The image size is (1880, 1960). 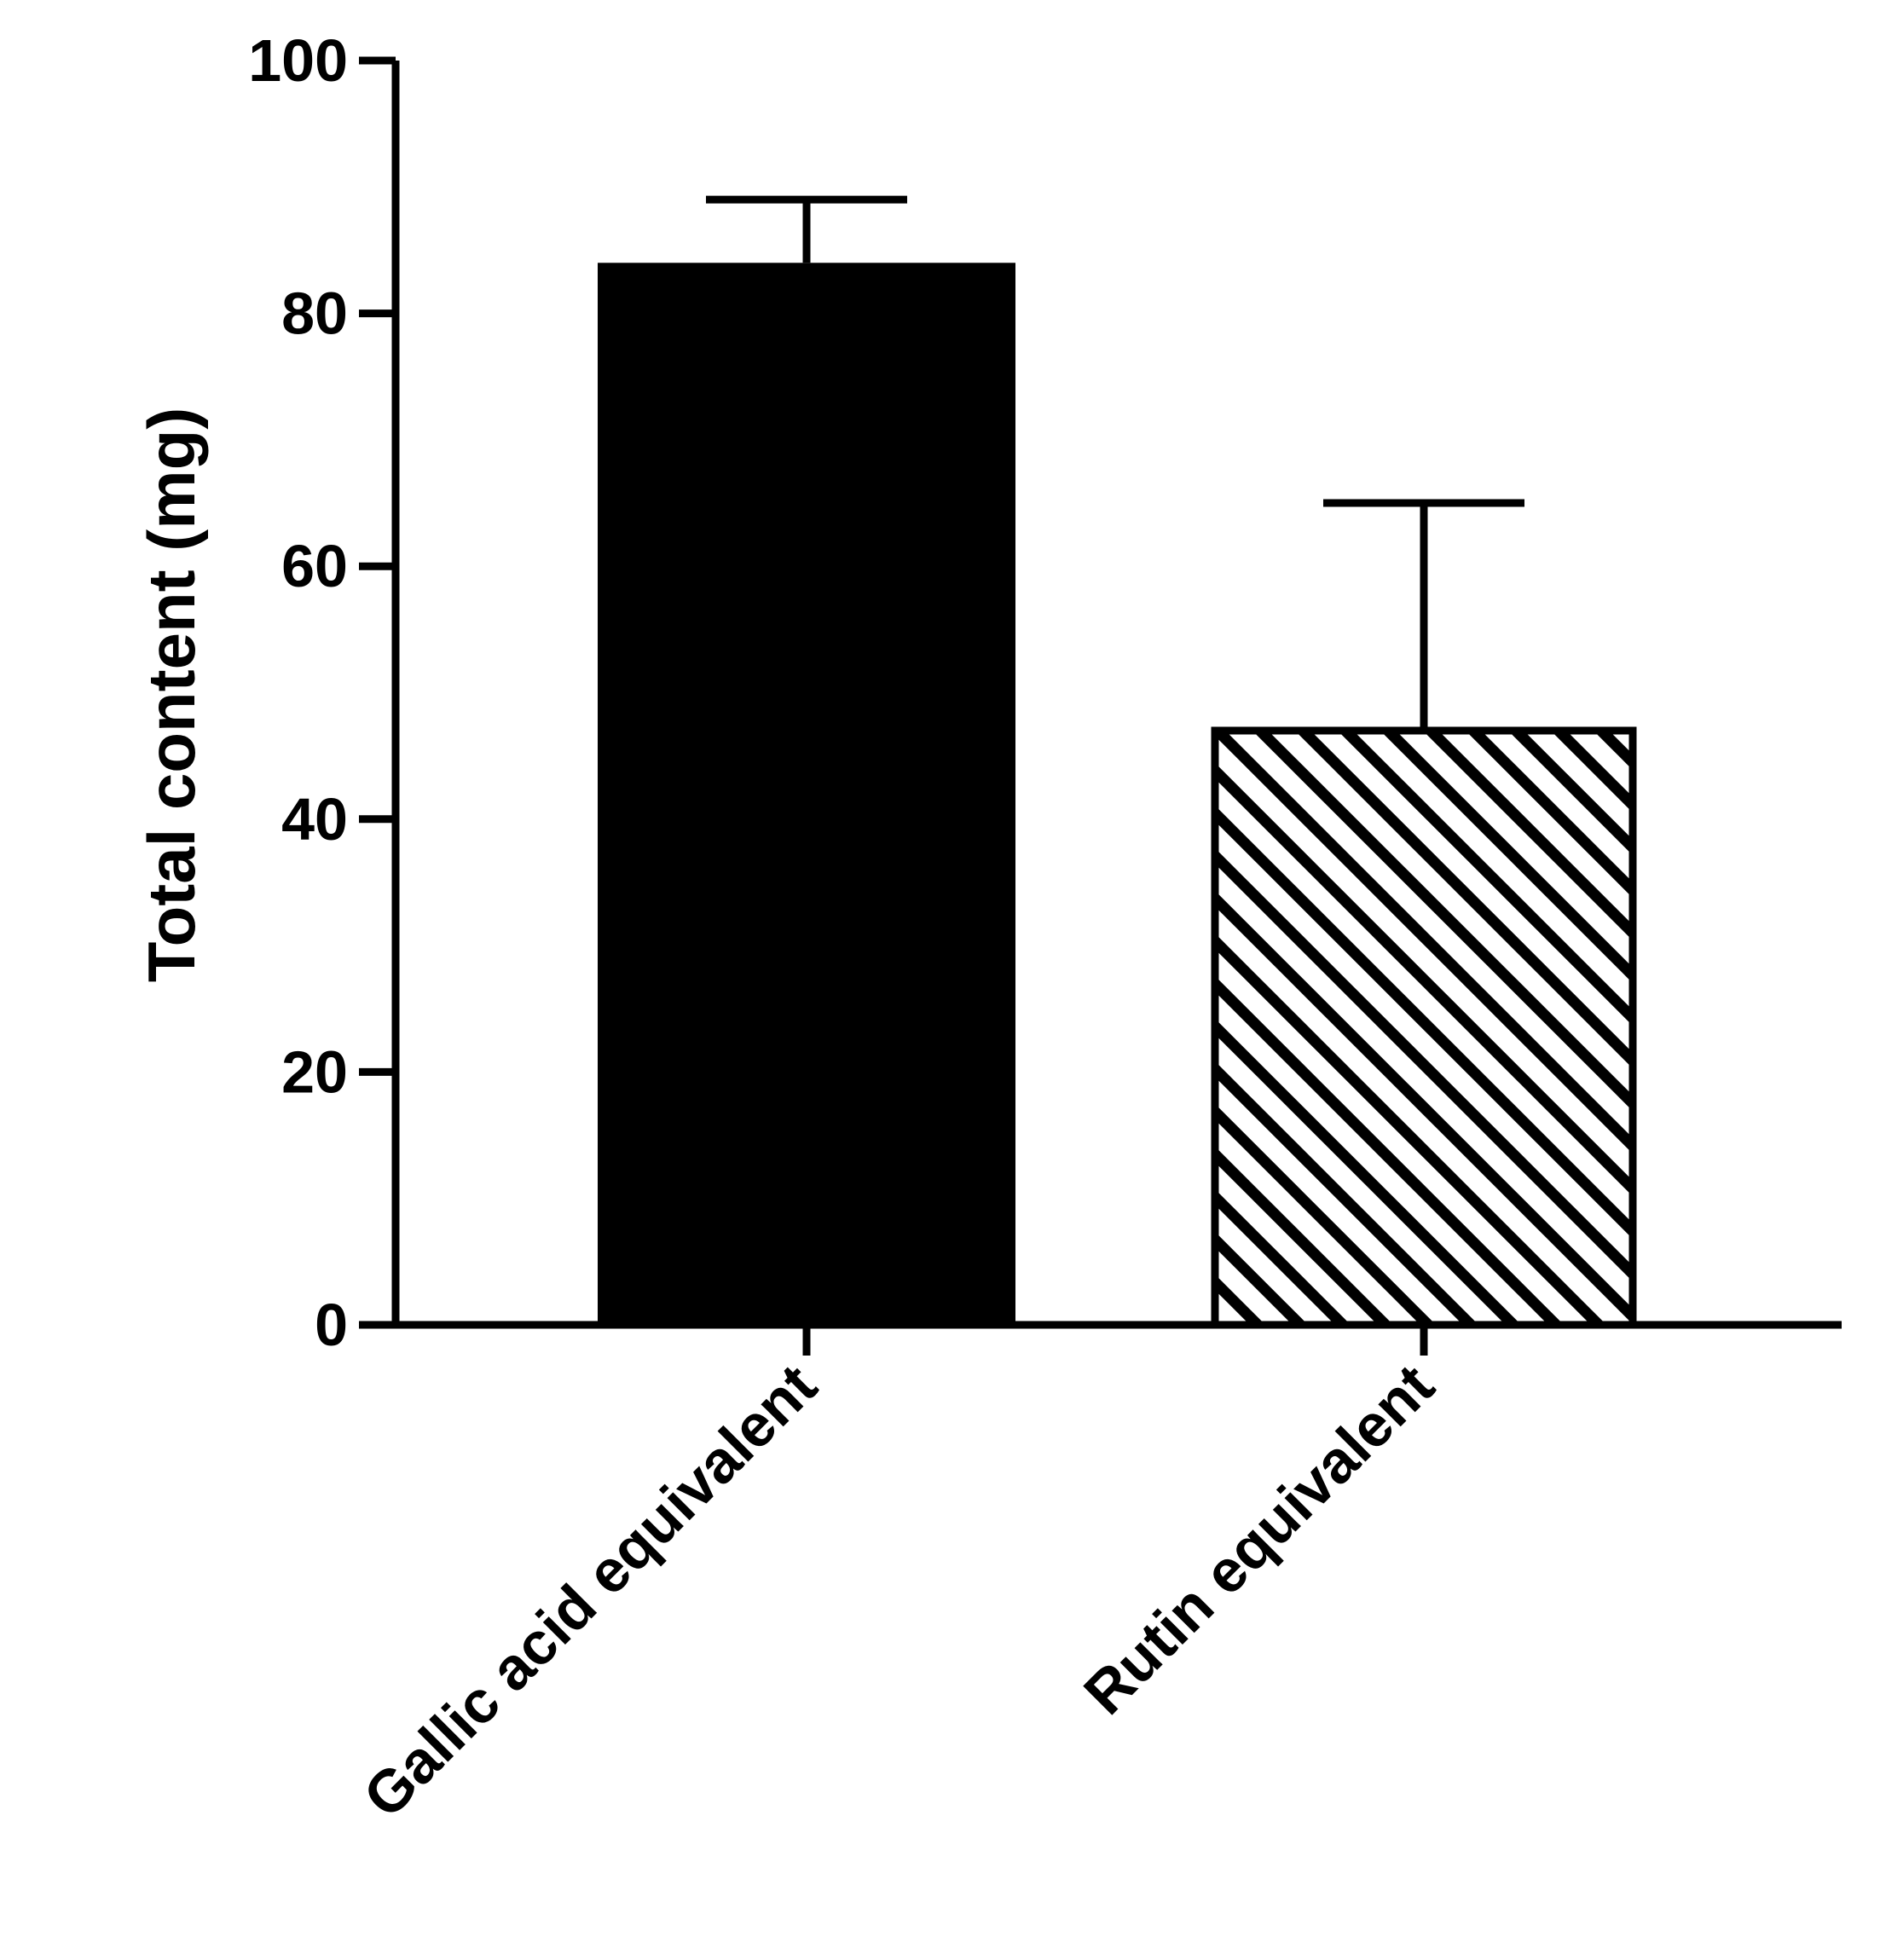 What do you see at coordinates (1115, 463) in the screenshot?
I see `error-bars` at bounding box center [1115, 463].